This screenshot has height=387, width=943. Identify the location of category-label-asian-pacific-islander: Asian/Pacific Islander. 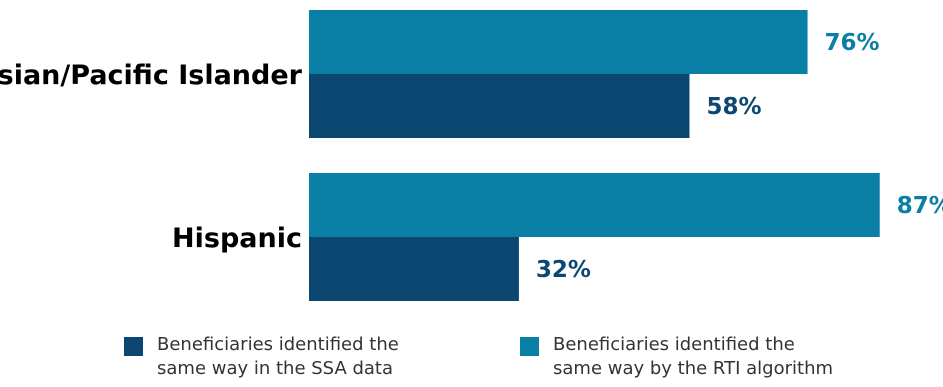
(151, 75).